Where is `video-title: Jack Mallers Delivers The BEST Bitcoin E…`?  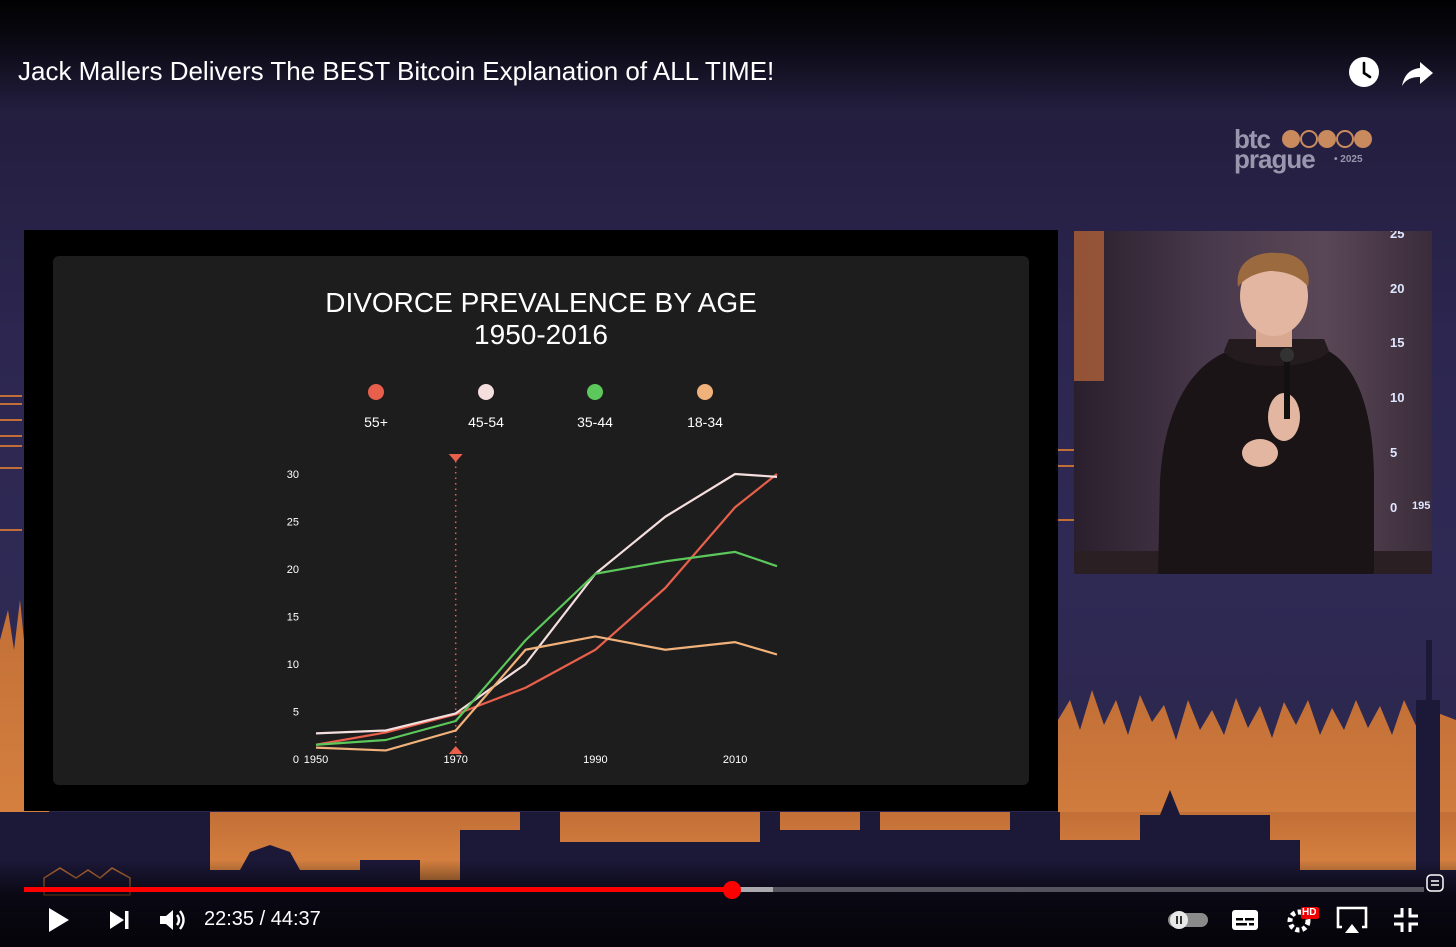
video-title: Jack Mallers Delivers The BEST Bitcoin E… is located at coordinates (396, 71).